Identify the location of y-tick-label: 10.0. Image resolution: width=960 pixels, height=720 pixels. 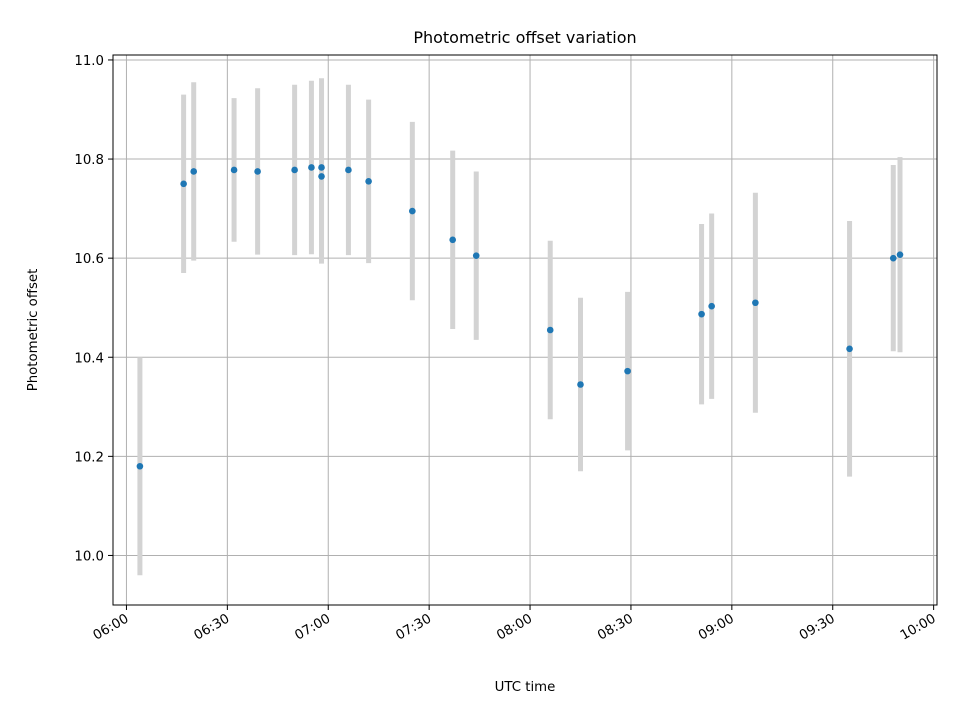
(89, 556).